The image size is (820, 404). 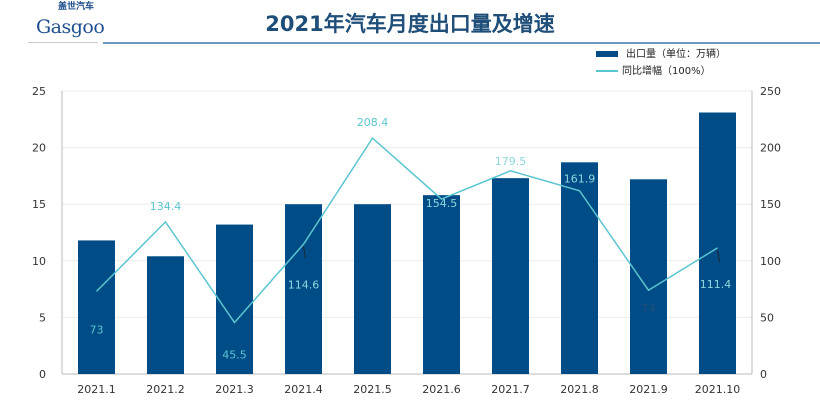 I want to click on y-left-tick-label: 0, so click(x=42, y=374).